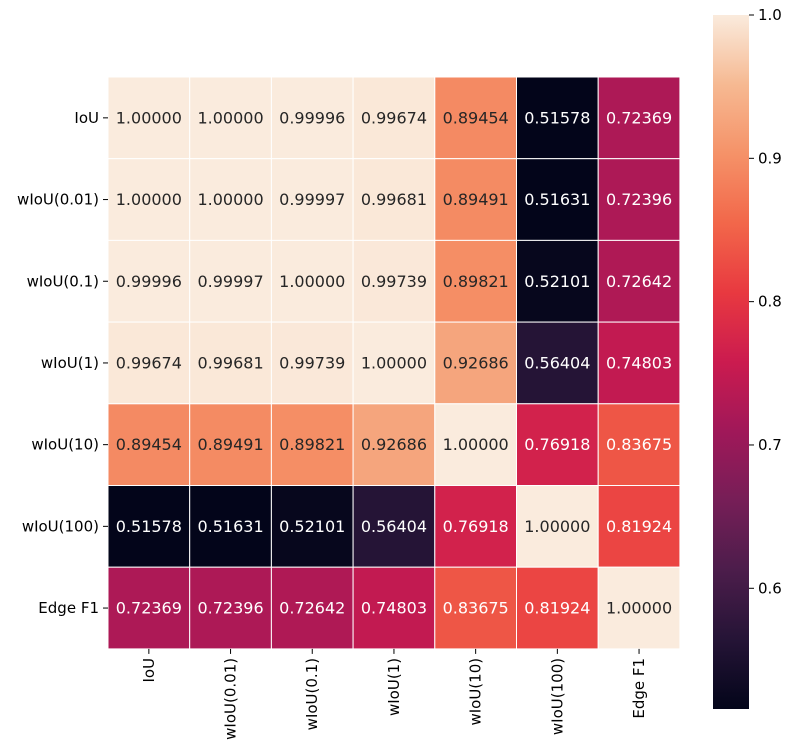 The image size is (789, 756). What do you see at coordinates (639, 688) in the screenshot?
I see `x-tick-label: Edge F1` at bounding box center [639, 688].